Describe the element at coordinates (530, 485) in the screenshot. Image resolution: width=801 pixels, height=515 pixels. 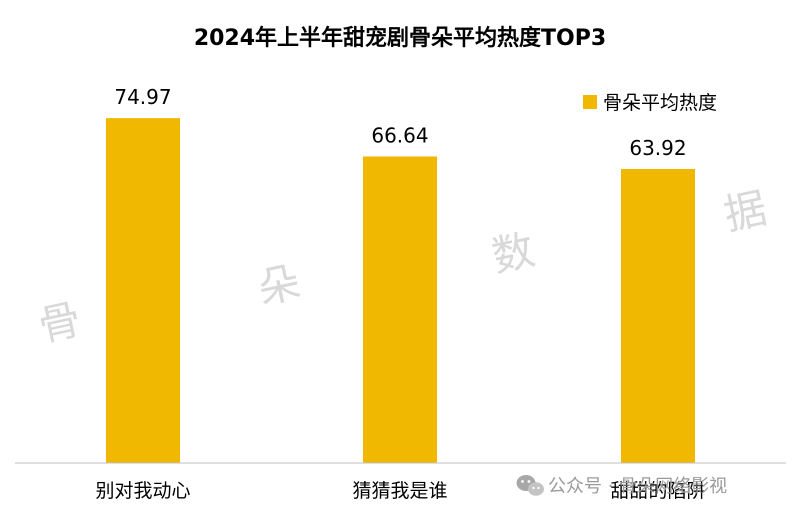
I see `wechat-icon` at that location.